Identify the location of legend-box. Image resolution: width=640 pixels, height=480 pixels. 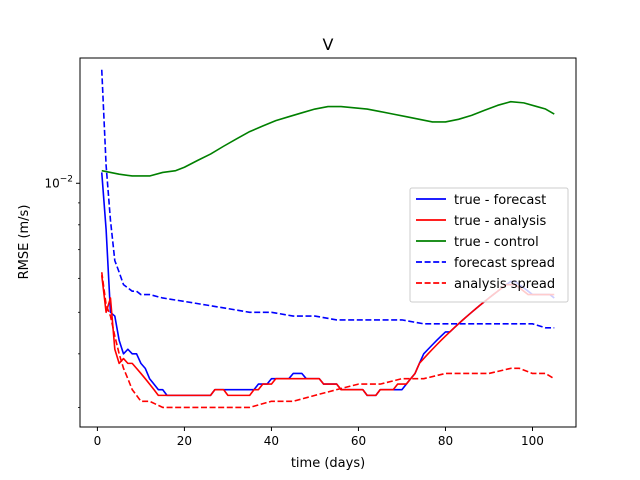
(489, 245).